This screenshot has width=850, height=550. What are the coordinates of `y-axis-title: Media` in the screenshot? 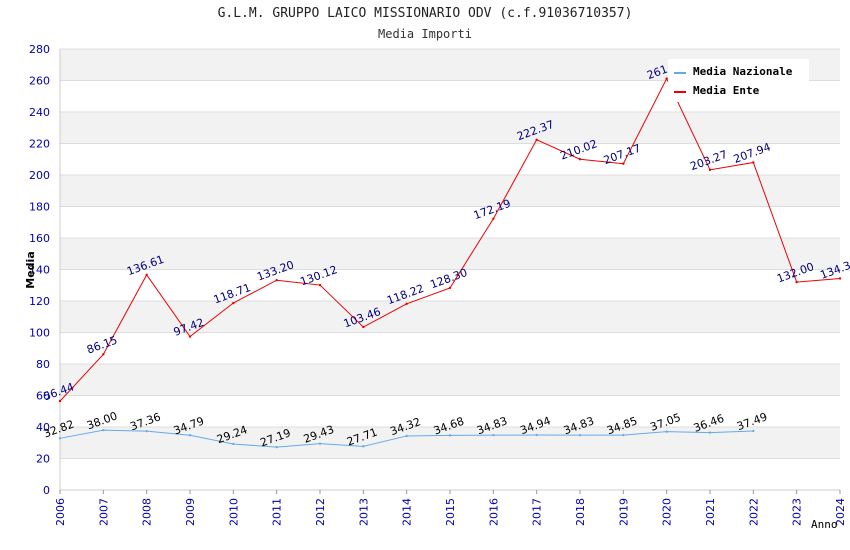 It's located at (30, 269).